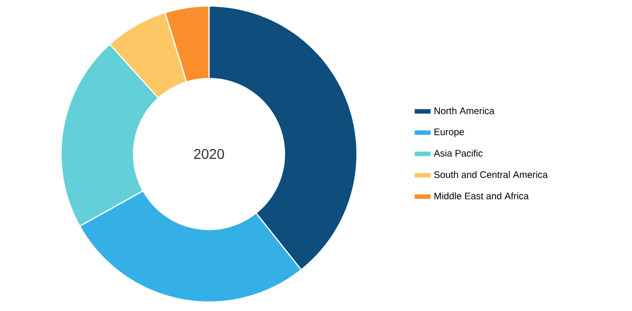  What do you see at coordinates (464, 110) in the screenshot?
I see `legend-label: North America` at bounding box center [464, 110].